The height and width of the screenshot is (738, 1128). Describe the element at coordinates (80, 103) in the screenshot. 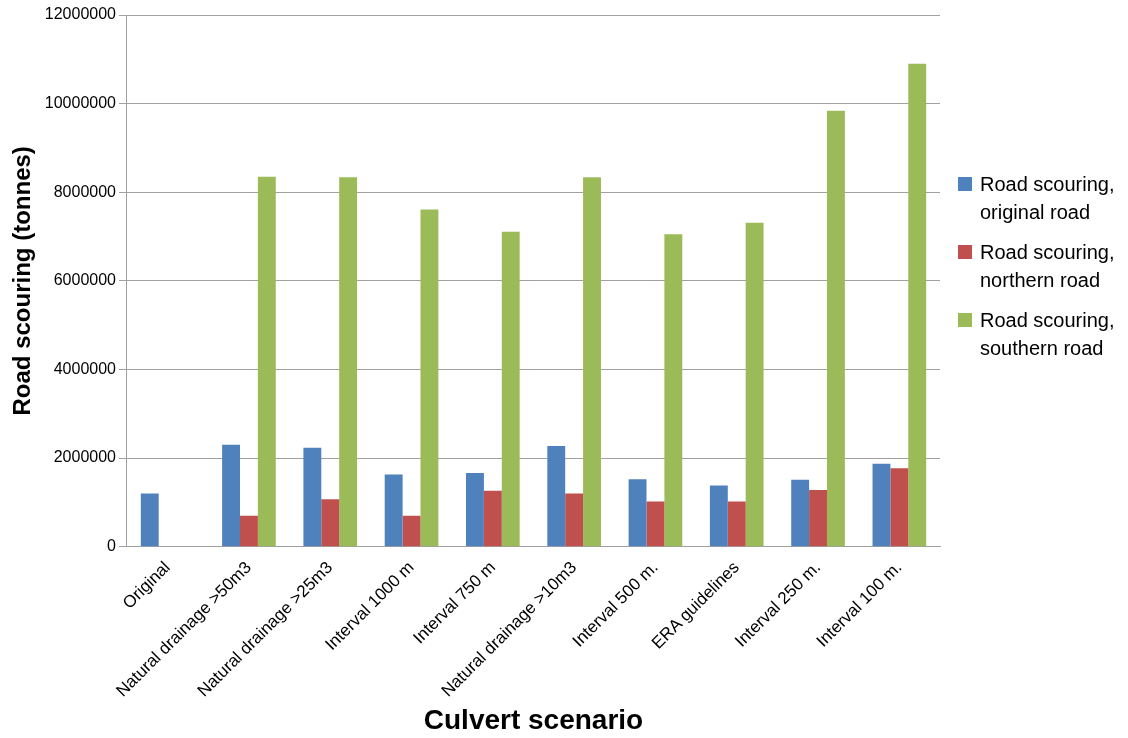

I see `y-tick-label: 10000000` at that location.